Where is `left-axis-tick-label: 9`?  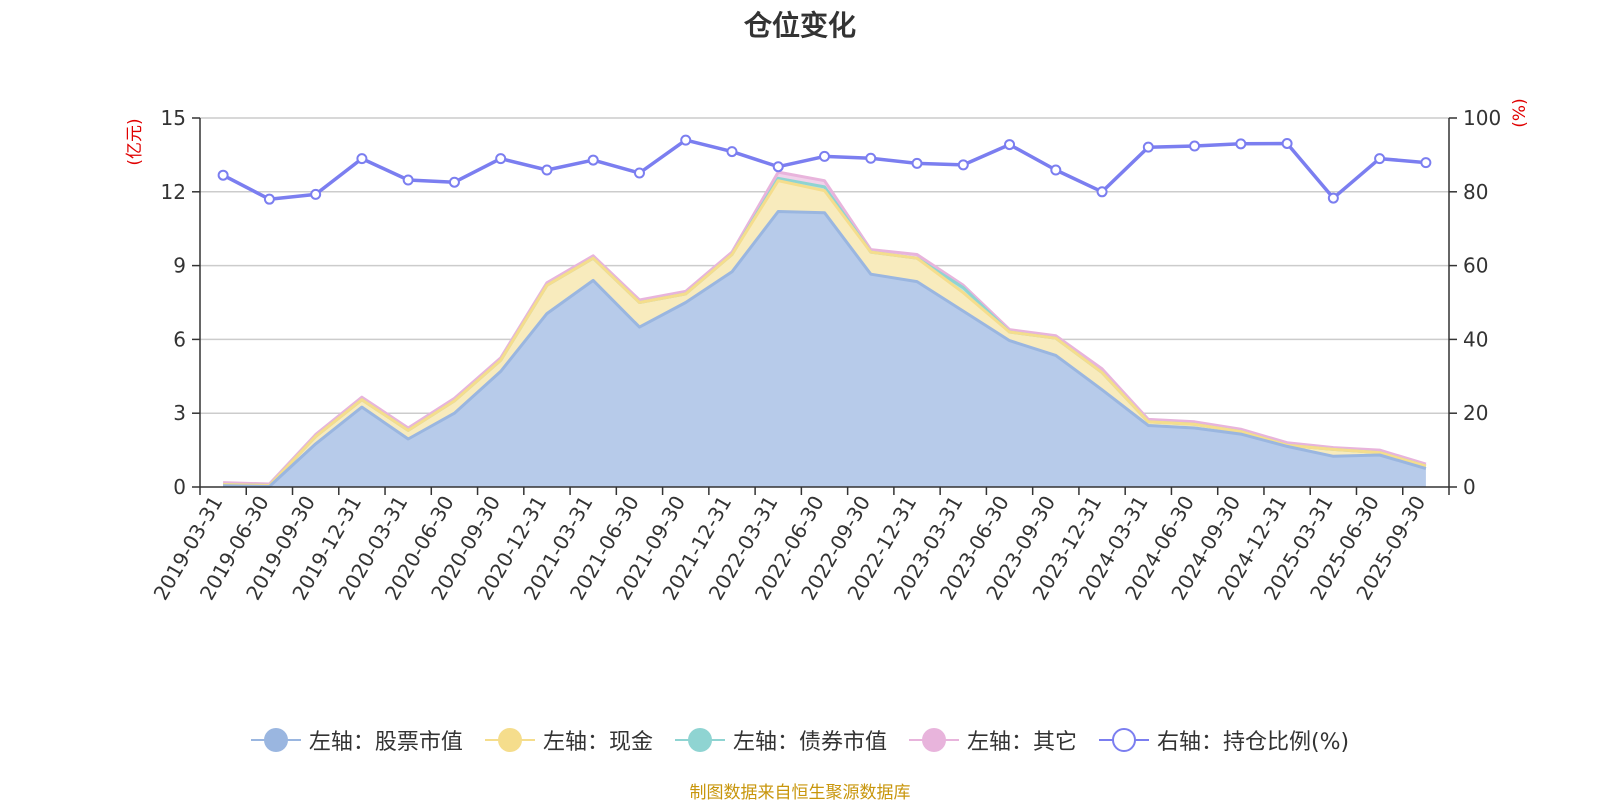
left-axis-tick-label: 9 is located at coordinates (179, 266).